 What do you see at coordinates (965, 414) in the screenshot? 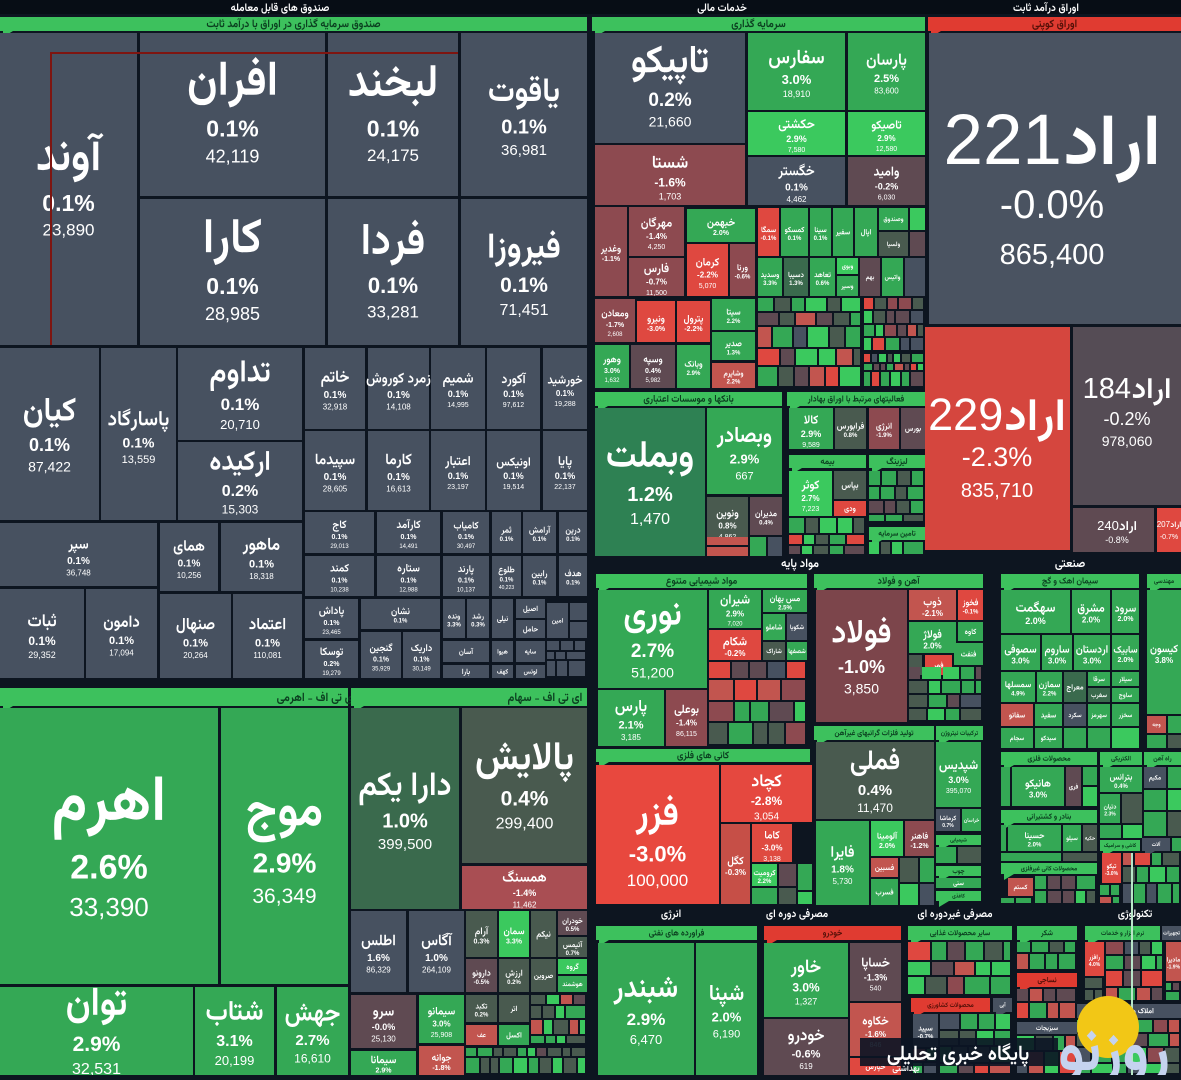
I see `svg-text: 229` at bounding box center [965, 414].